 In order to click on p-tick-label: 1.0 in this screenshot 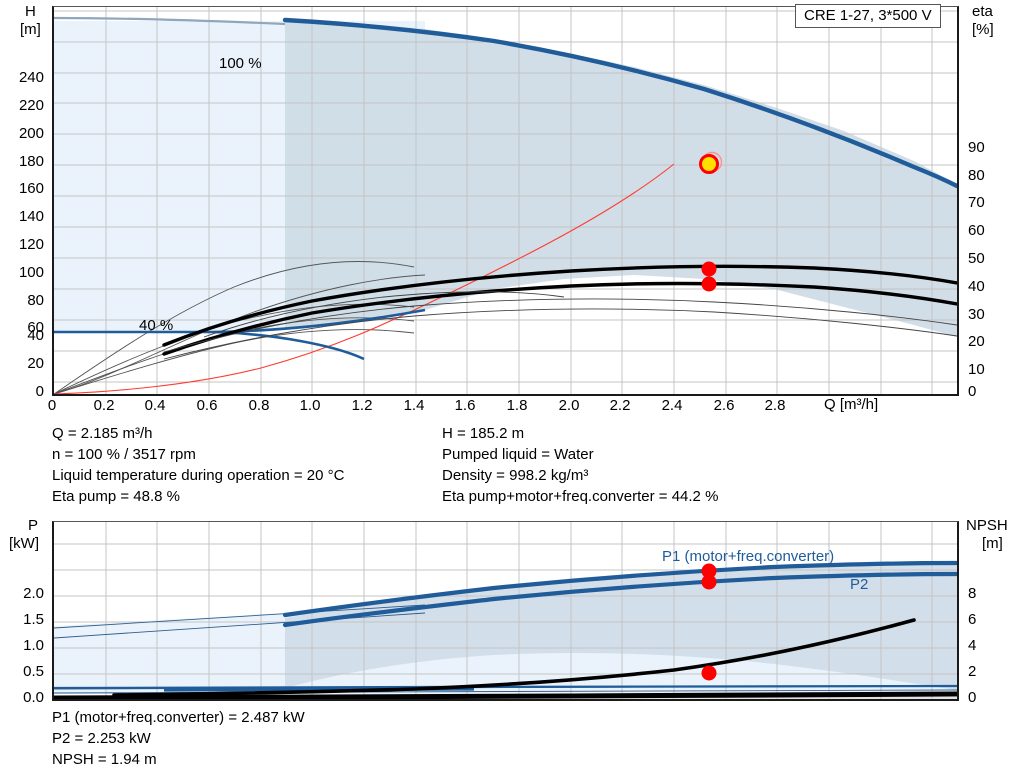, I will do `click(33, 645)`.